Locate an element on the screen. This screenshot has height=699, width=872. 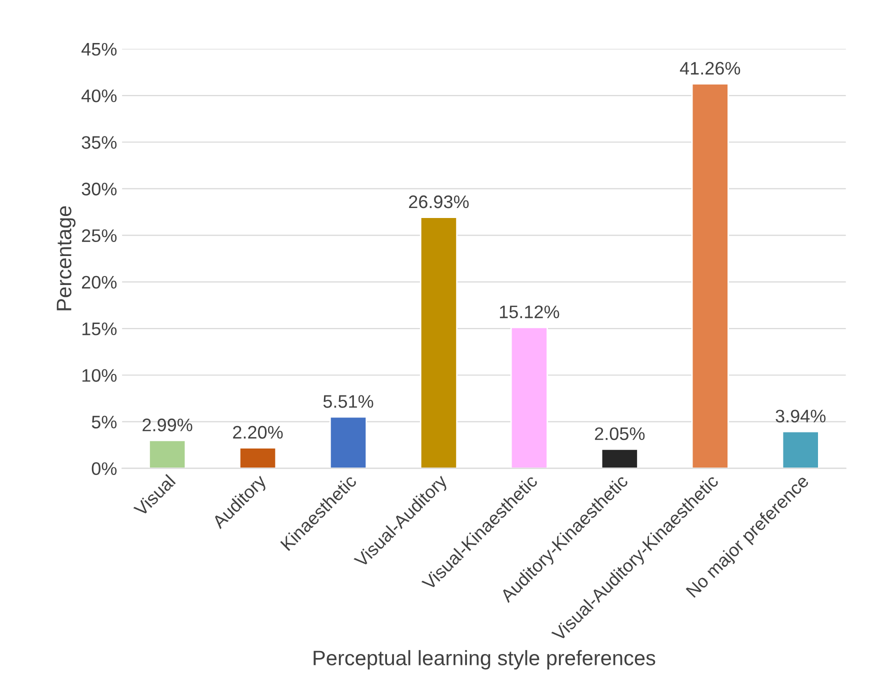
y-tick-label: 5% is located at coordinates (104, 422).